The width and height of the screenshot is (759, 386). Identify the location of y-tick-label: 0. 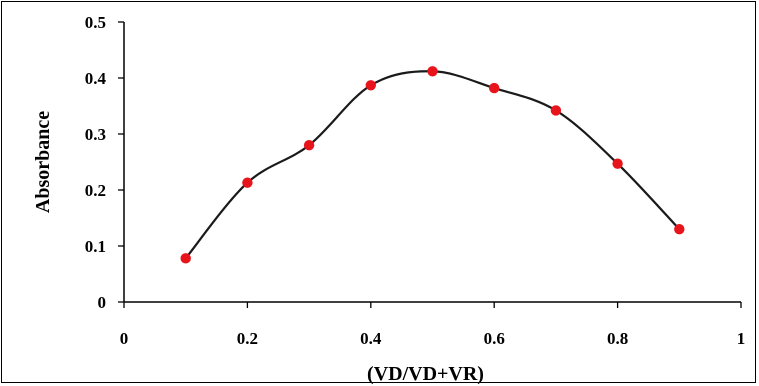
(102, 302).